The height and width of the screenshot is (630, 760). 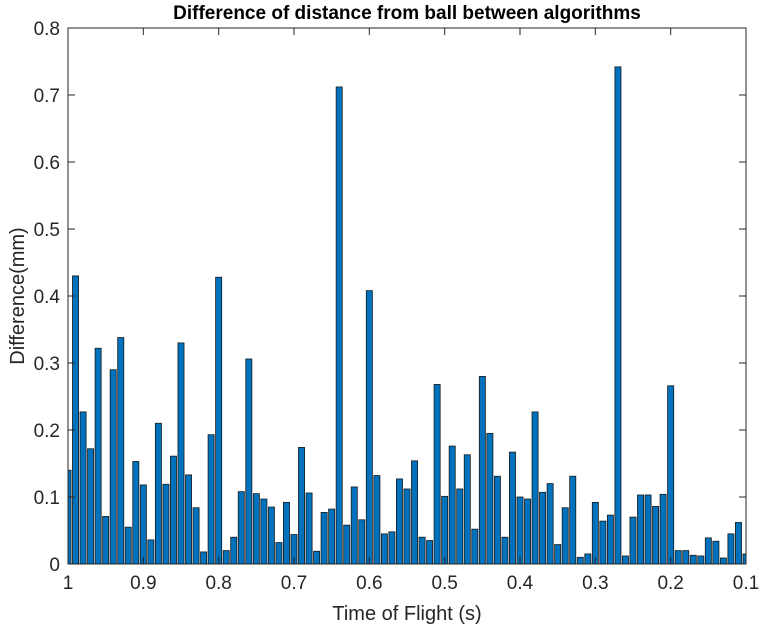 I want to click on x-tick-label: 0.4, so click(x=520, y=583).